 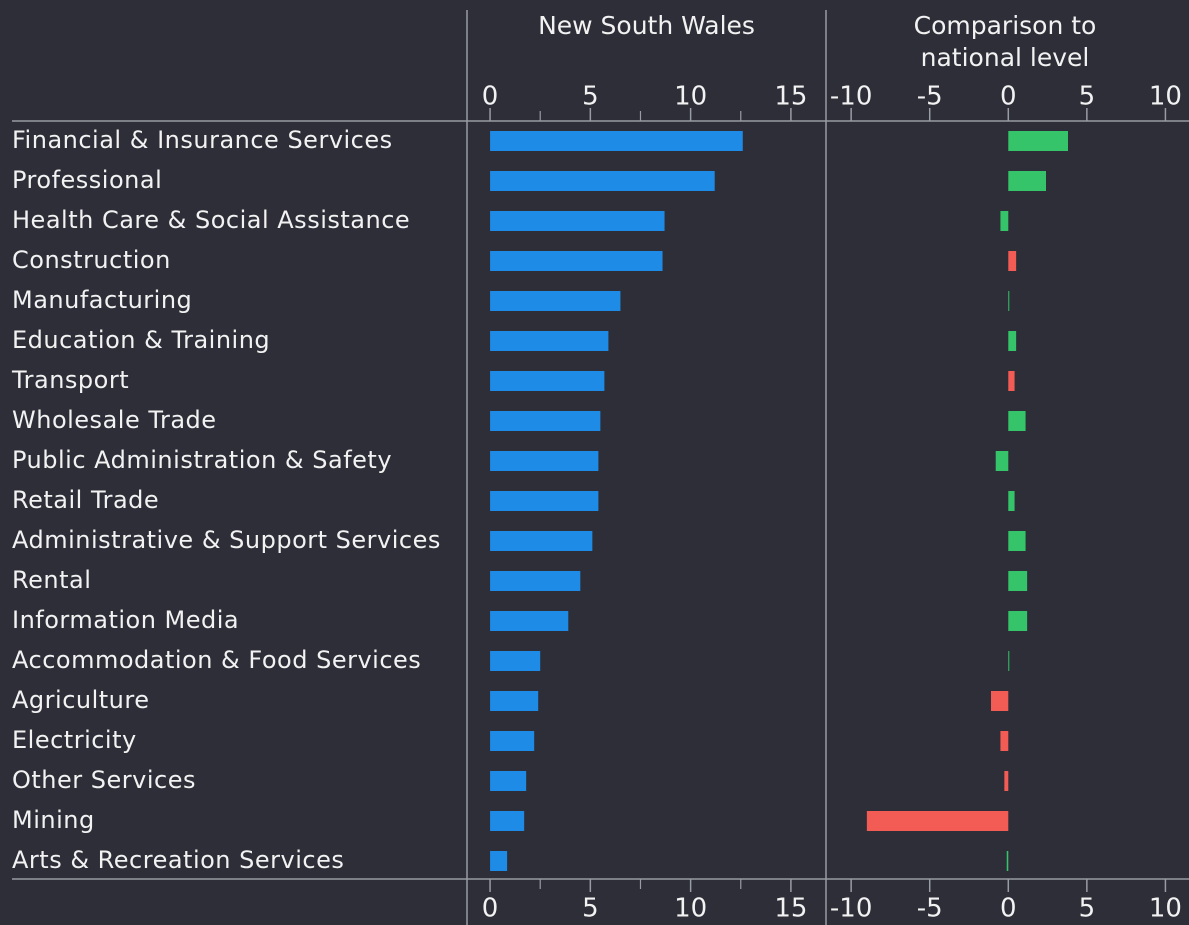 What do you see at coordinates (102, 300) in the screenshot?
I see `category-label: Manufacturing` at bounding box center [102, 300].